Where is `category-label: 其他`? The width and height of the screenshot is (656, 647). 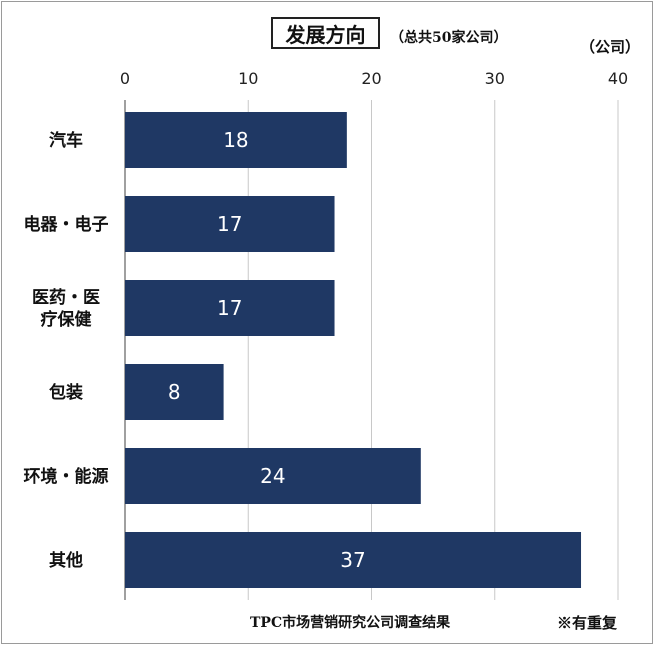 category-label: 其他 is located at coordinates (66, 560).